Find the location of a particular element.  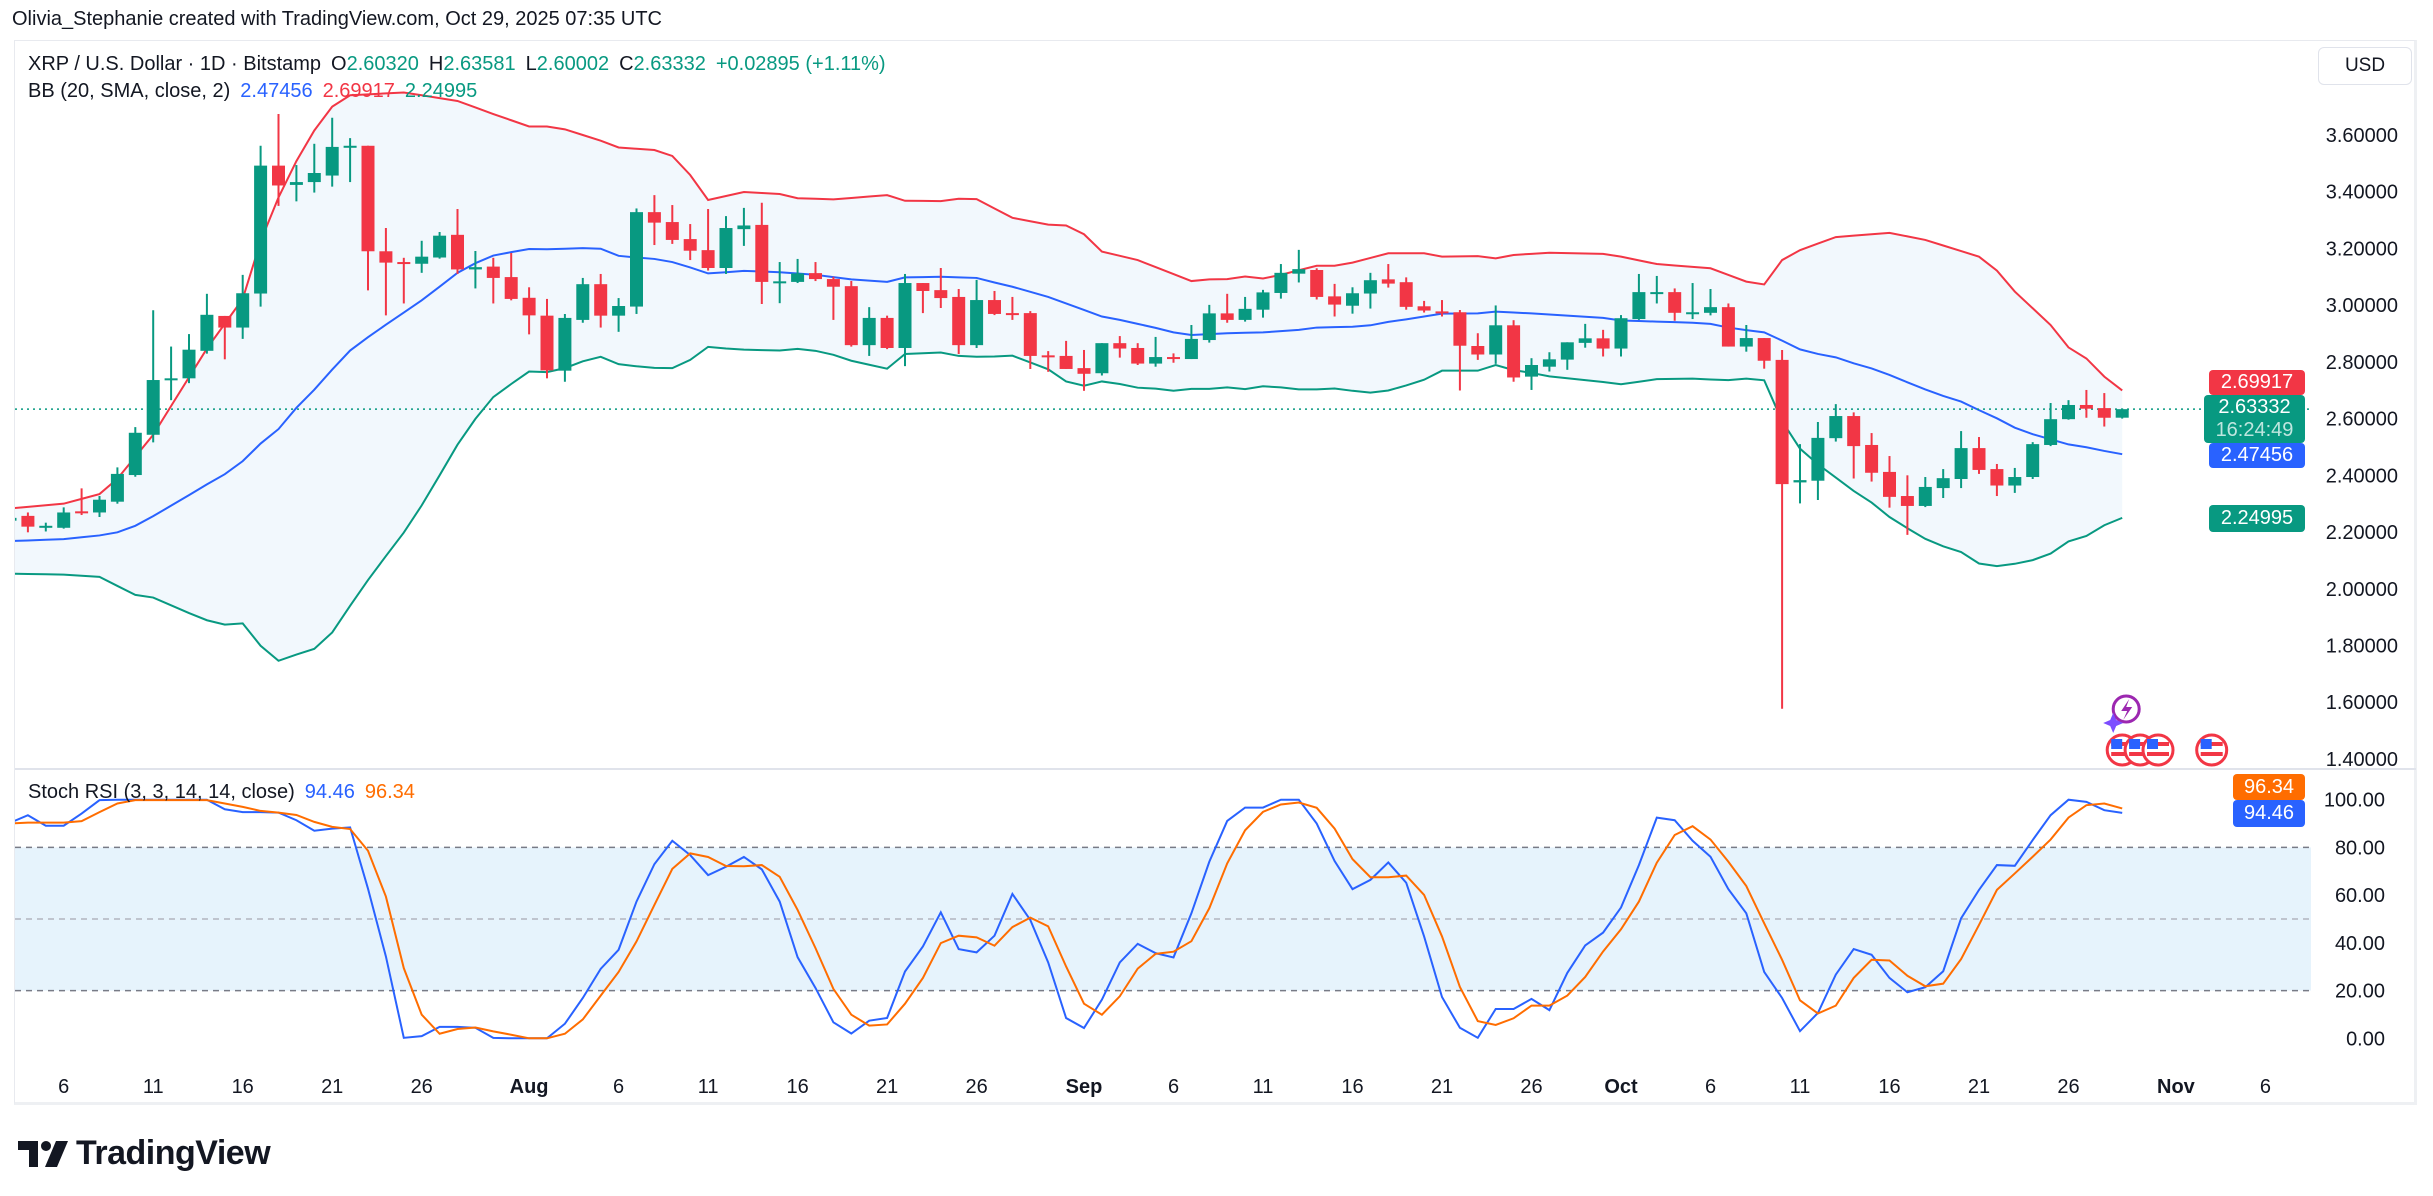

stoch-d-badge-value: 96.34 is located at coordinates (2269, 786).